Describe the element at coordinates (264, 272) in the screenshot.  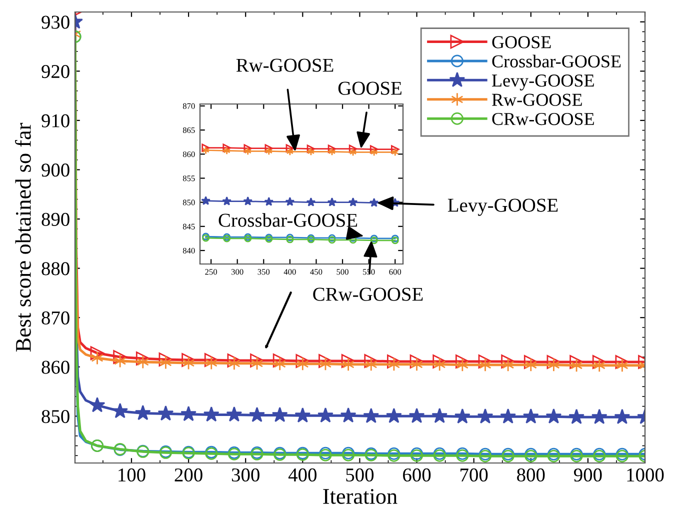
I see `x-tick-label: 350` at that location.